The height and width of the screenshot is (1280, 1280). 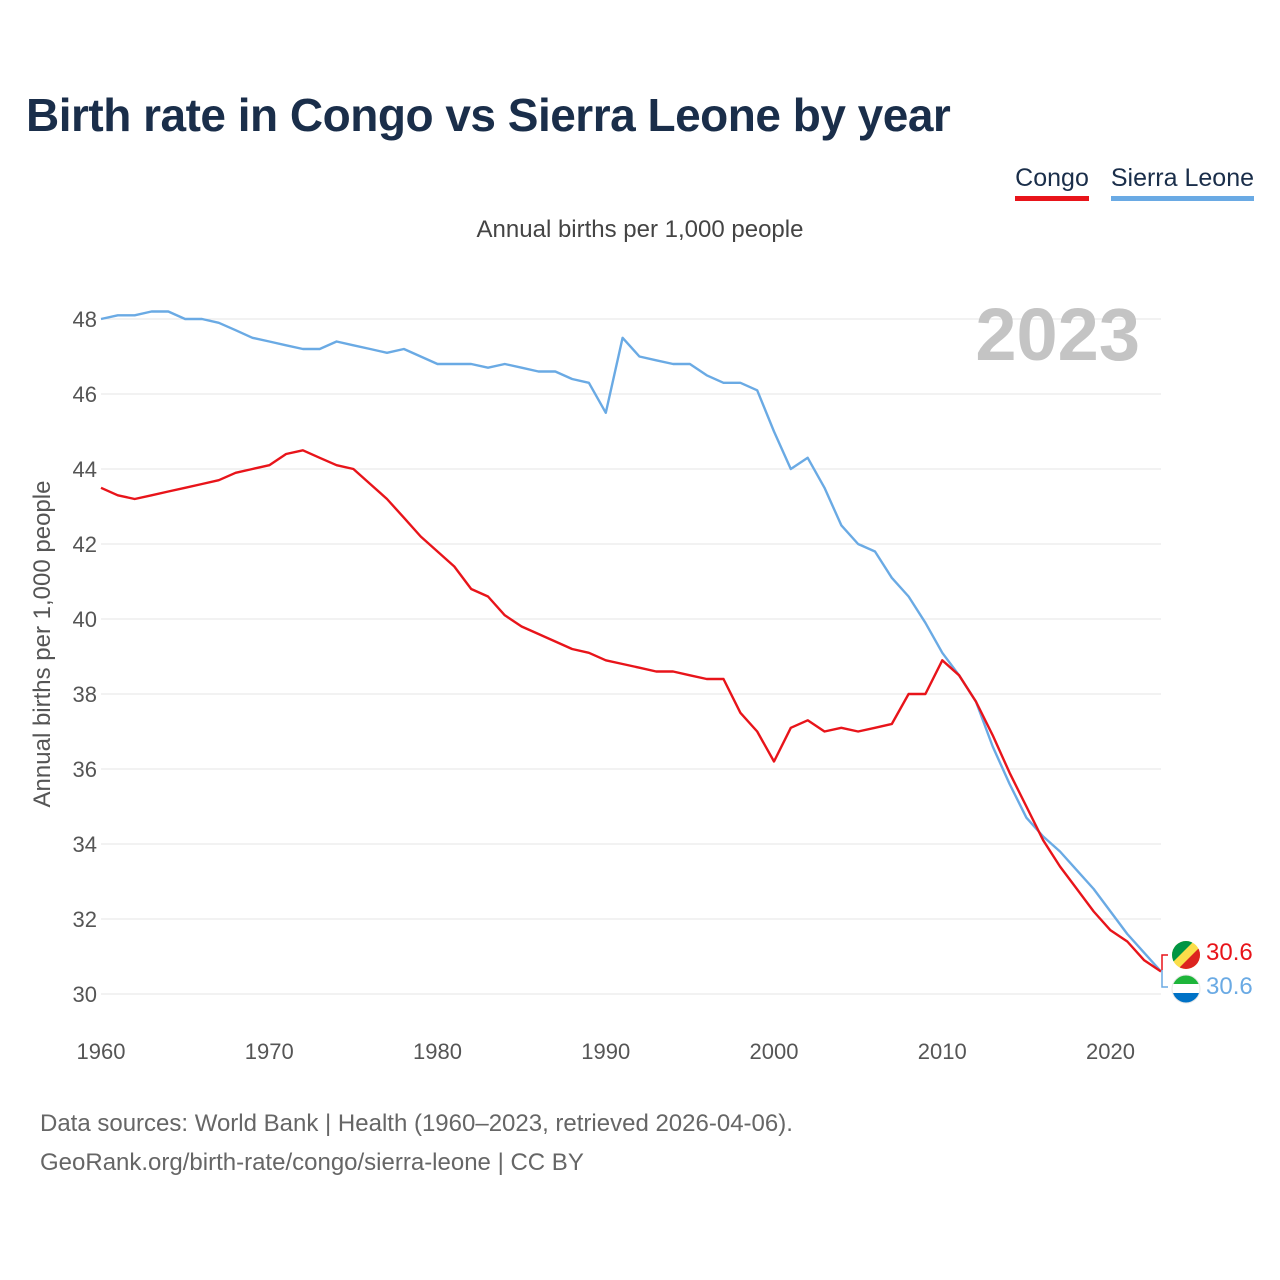 What do you see at coordinates (85, 469) in the screenshot?
I see `y-tick-label: 44` at bounding box center [85, 469].